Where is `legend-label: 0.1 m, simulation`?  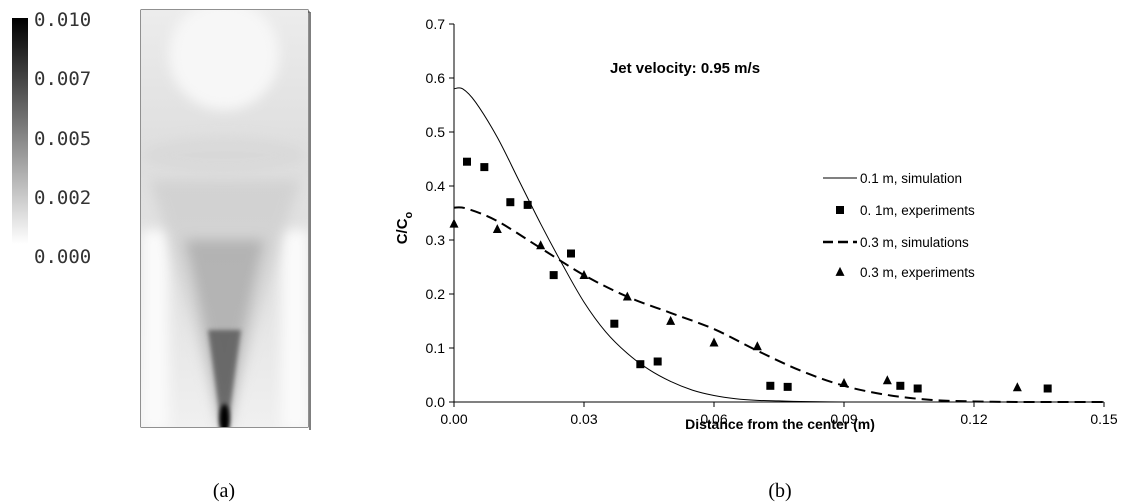
legend-label: 0.1 m, simulation is located at coordinates (911, 178).